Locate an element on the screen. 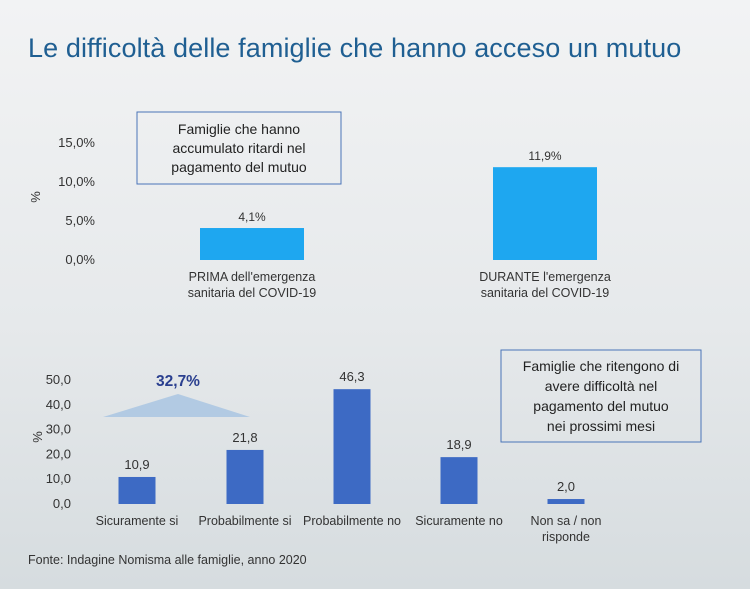 The image size is (750, 589). annotation-text: Famiglie che ritengono di is located at coordinates (601, 366).